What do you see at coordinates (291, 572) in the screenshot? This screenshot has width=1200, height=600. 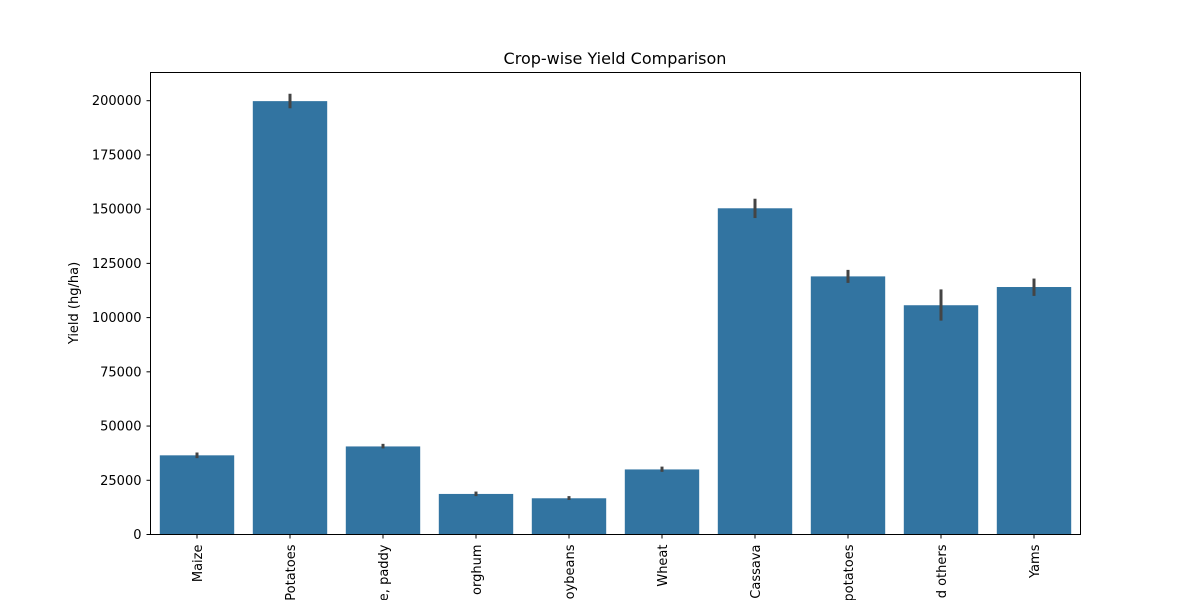 I see `x-tick-label: Potatoes` at bounding box center [291, 572].